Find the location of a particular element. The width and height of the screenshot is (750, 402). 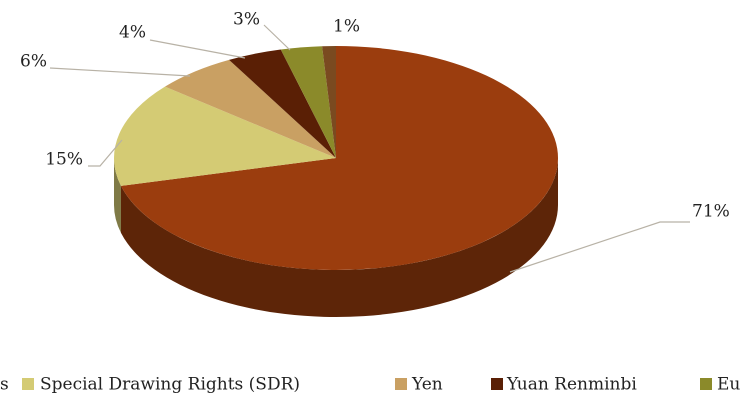

legend-label: Yen is located at coordinates (427, 385).